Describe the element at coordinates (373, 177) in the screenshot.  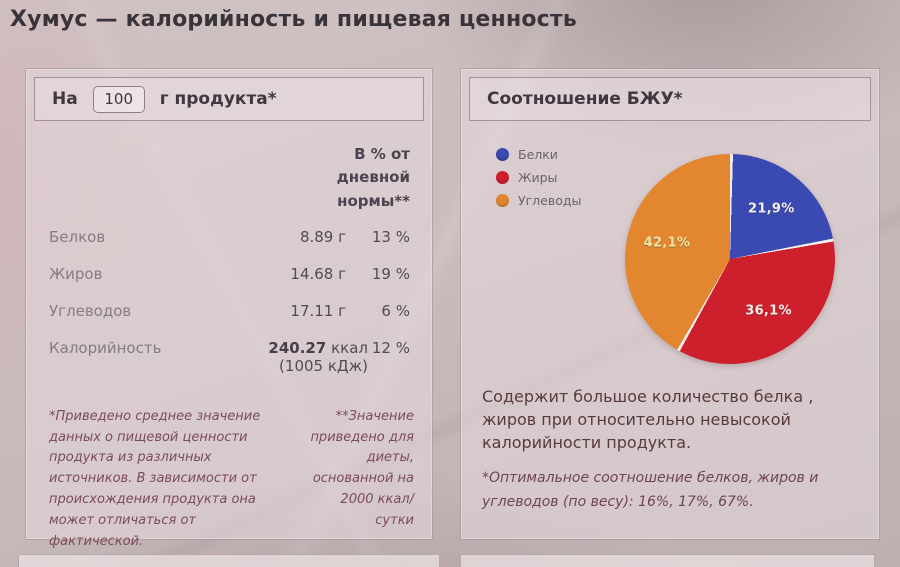
I see `percent-daily-header: В % от дневной нормы**` at that location.